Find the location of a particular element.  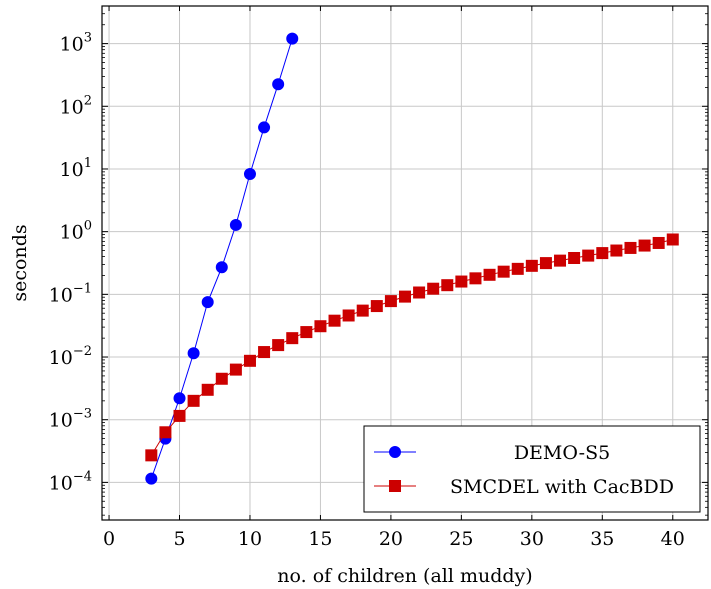

legend: DEMO-S5 SMCDEL with CacBDD is located at coordinates (532, 469).